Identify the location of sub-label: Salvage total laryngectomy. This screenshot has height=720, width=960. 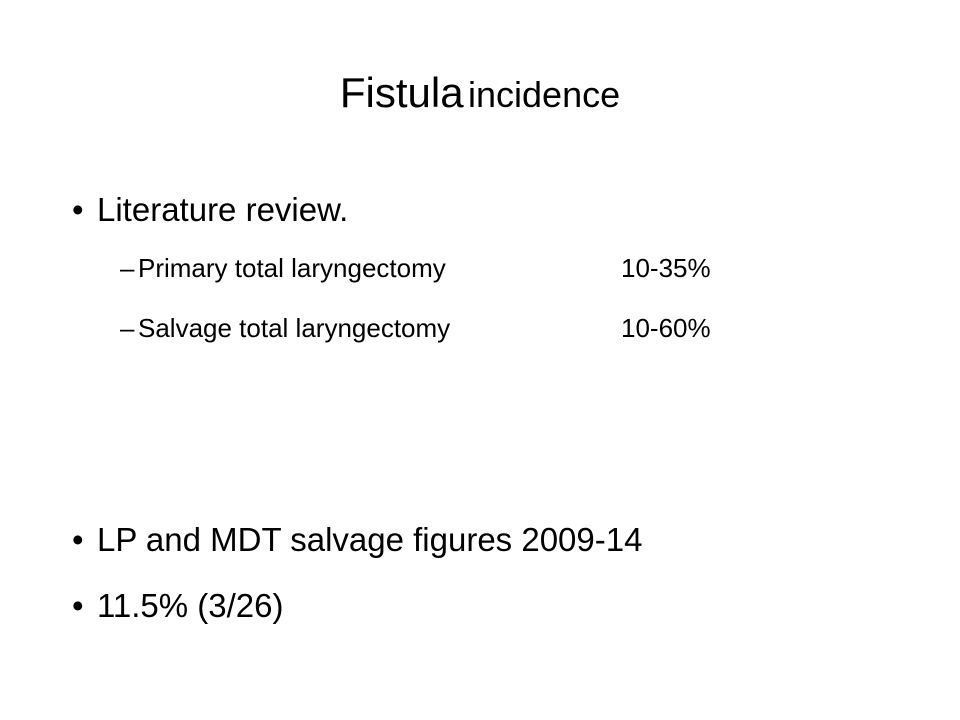
(294, 328).